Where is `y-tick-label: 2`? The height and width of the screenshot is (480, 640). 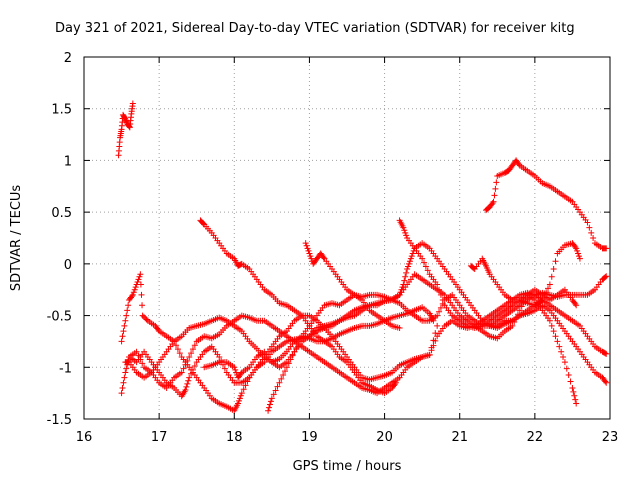 y-tick-label: 2 is located at coordinates (68, 58).